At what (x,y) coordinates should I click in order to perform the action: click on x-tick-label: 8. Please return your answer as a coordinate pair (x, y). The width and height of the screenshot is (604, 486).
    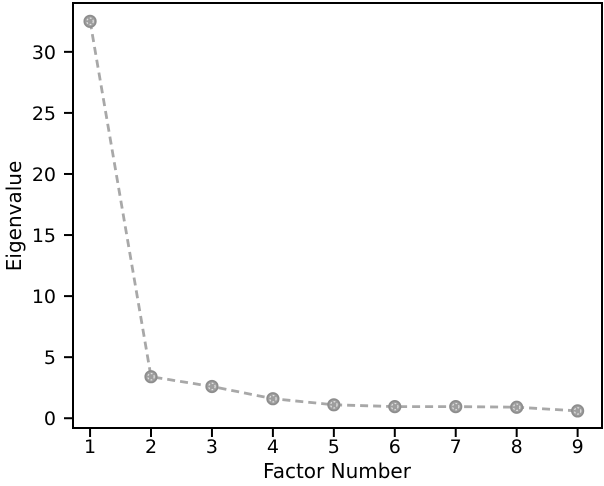
    Looking at the image, I should click on (517, 447).